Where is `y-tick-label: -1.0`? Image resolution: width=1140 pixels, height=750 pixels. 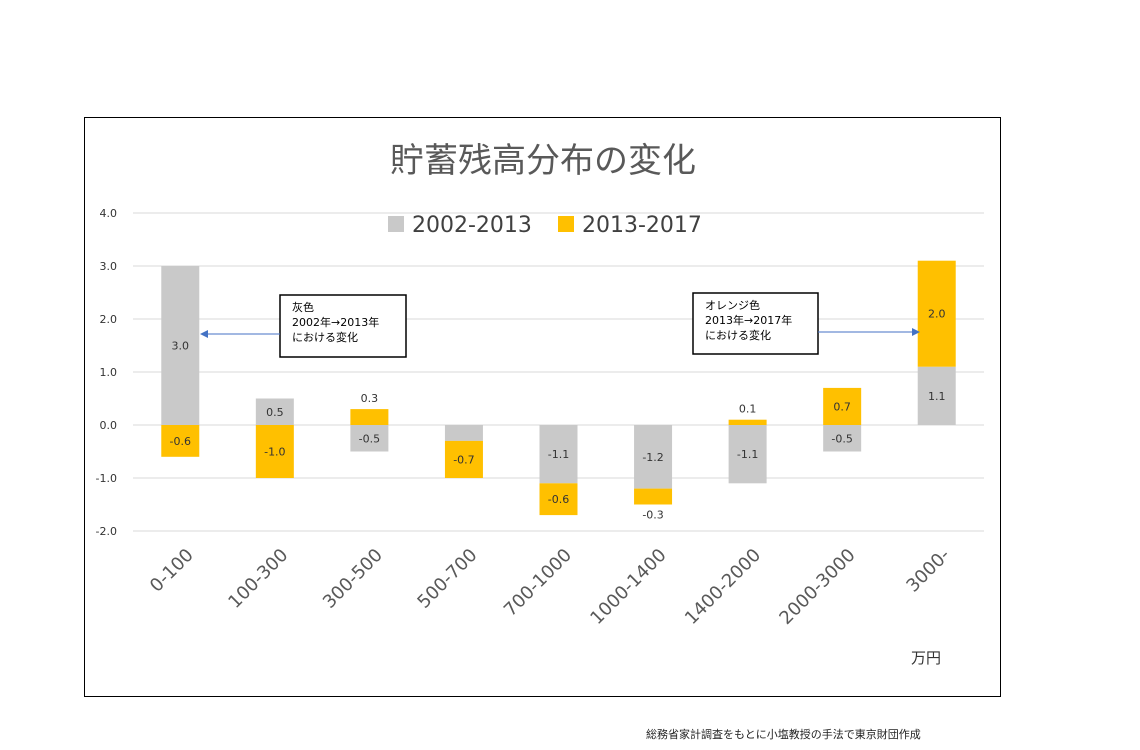
y-tick-label: -1.0 is located at coordinates (106, 478).